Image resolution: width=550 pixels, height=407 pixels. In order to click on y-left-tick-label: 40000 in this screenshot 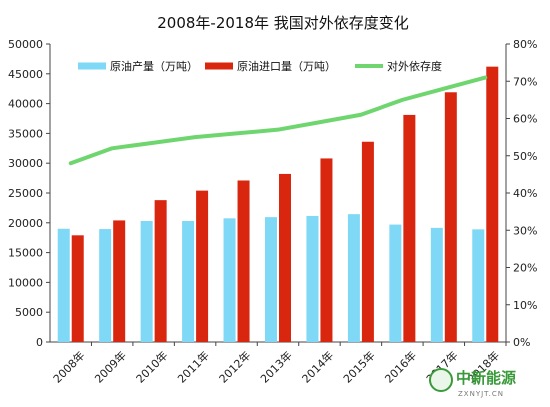, I will do `click(25, 104)`.